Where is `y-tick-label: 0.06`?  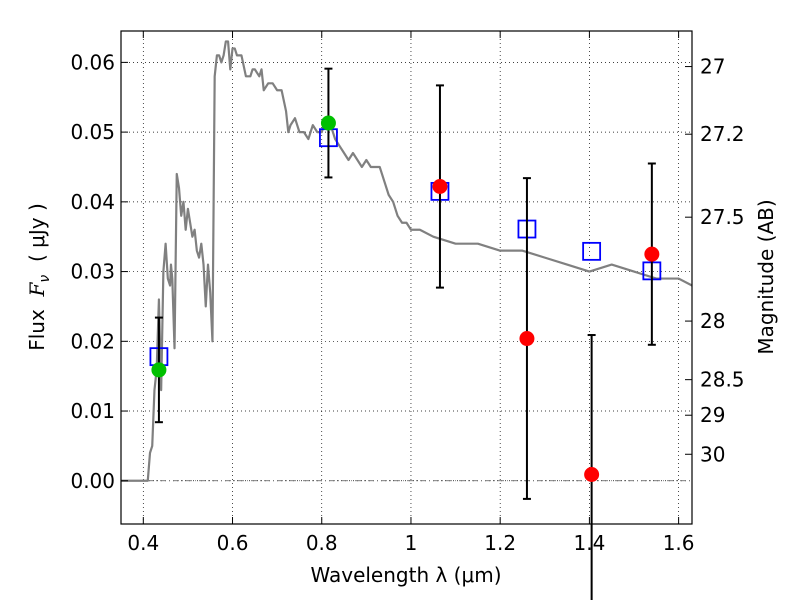 y-tick-label: 0.06 is located at coordinates (92, 62).